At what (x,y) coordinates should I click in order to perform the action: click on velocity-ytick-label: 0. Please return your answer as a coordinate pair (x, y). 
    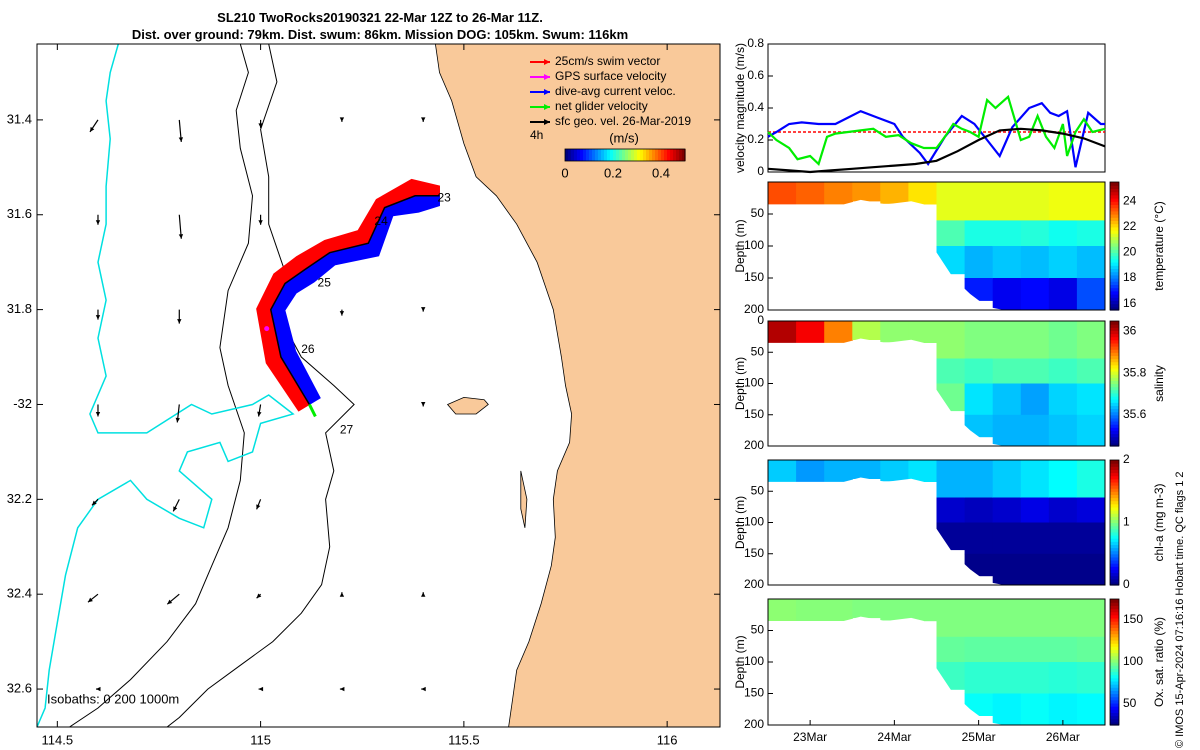
    Looking at the image, I should click on (760, 171).